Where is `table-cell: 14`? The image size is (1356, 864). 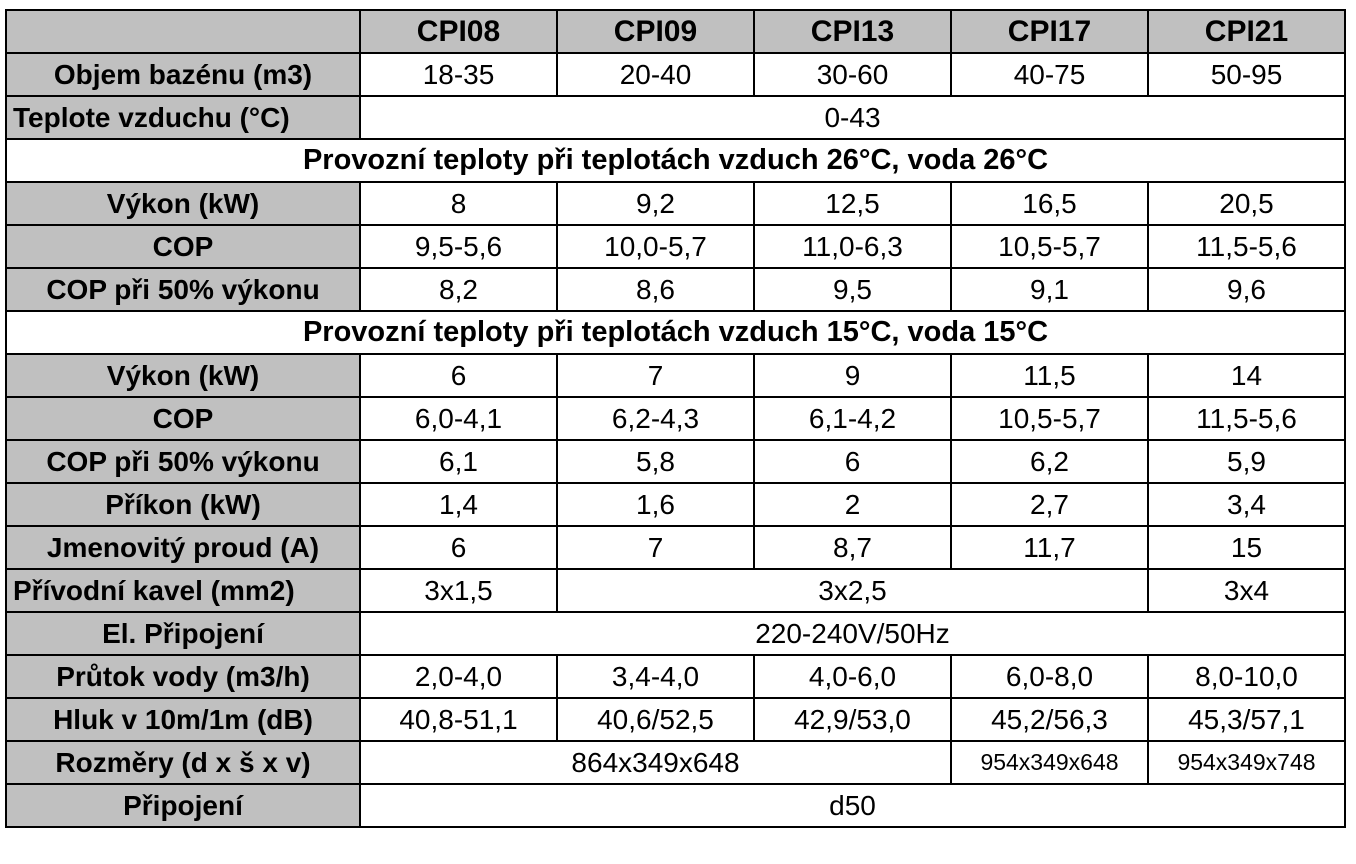
table-cell: 14 is located at coordinates (1246, 375).